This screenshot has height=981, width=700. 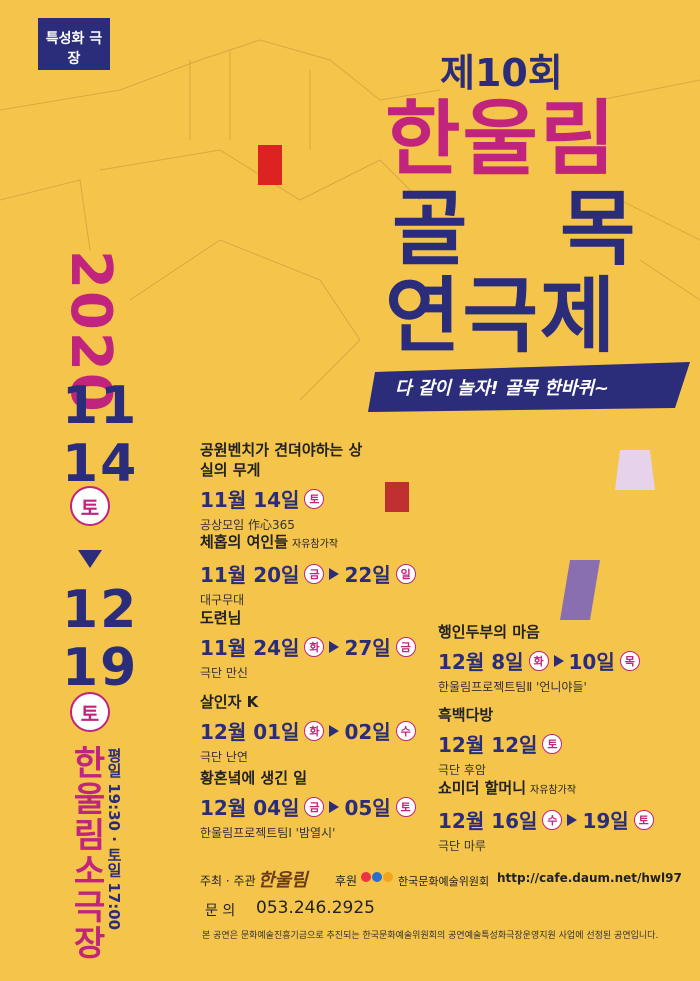 What do you see at coordinates (488, 821) in the screenshot?
I see `start-date: 12월 16일` at bounding box center [488, 821].